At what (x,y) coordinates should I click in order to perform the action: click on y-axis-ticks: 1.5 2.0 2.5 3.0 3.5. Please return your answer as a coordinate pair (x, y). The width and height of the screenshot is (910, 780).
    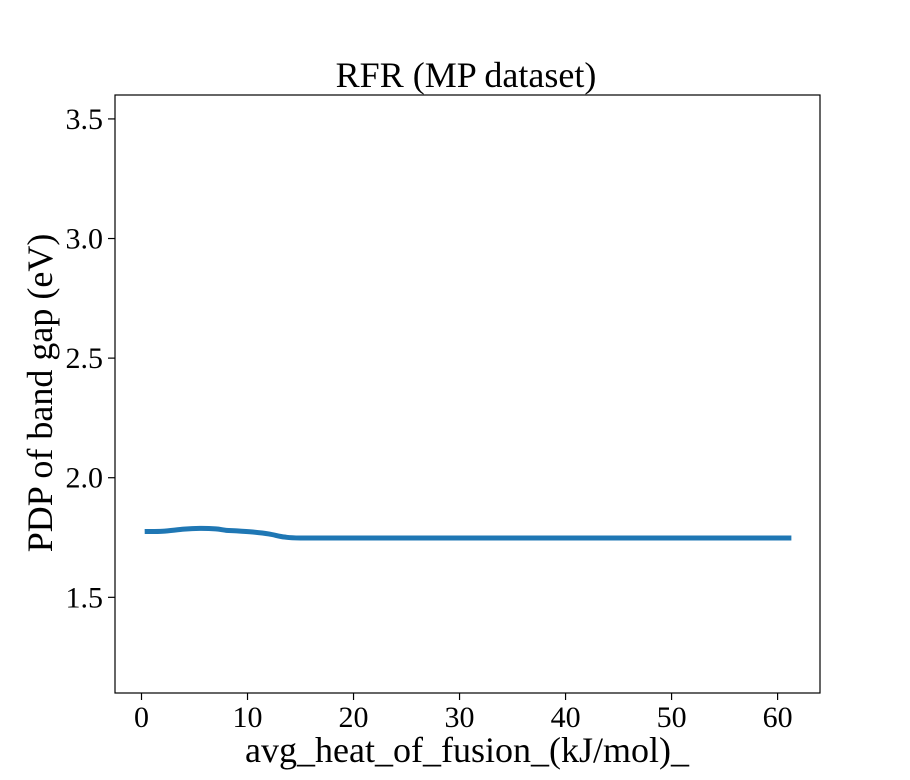
    Looking at the image, I should click on (90, 358).